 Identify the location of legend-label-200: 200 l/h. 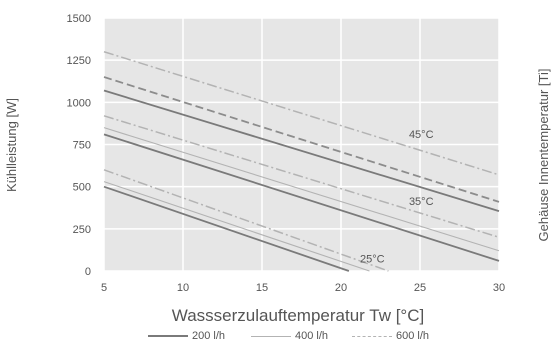
(209, 336).